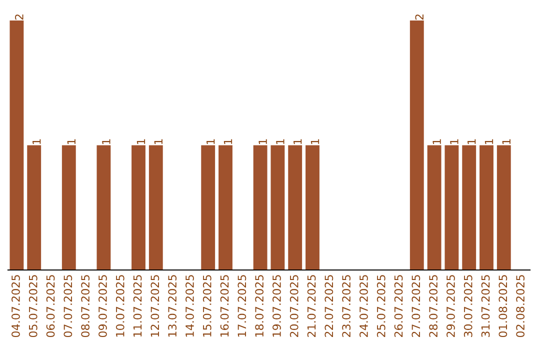  I want to click on x-tick-label: 11.07.2025, so click(137, 306).